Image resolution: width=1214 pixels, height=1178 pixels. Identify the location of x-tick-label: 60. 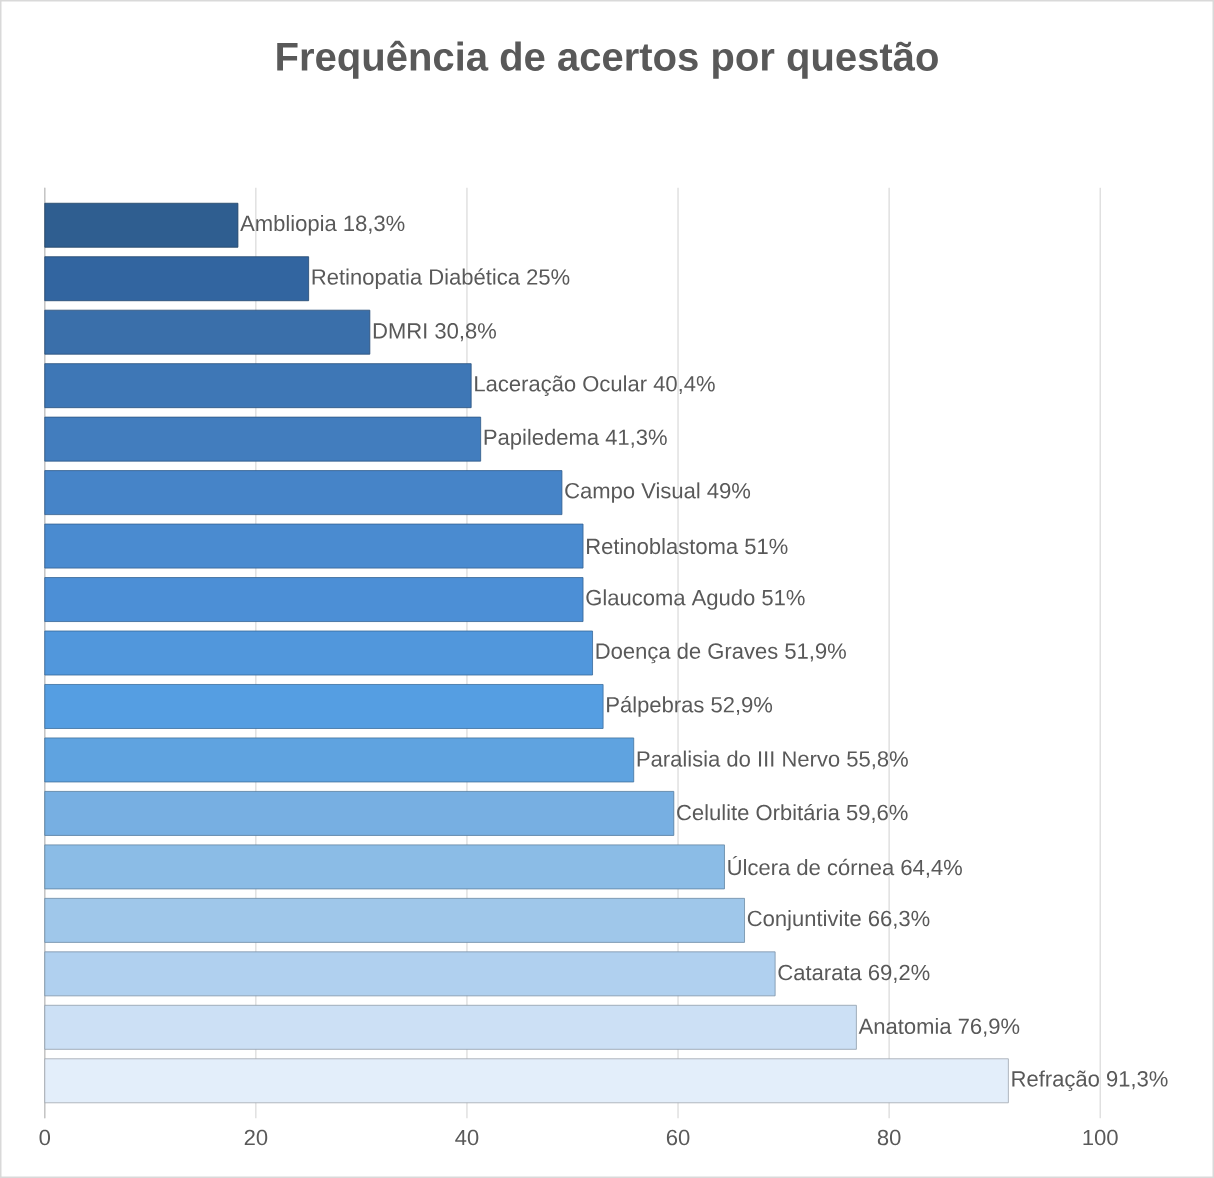
(678, 1137).